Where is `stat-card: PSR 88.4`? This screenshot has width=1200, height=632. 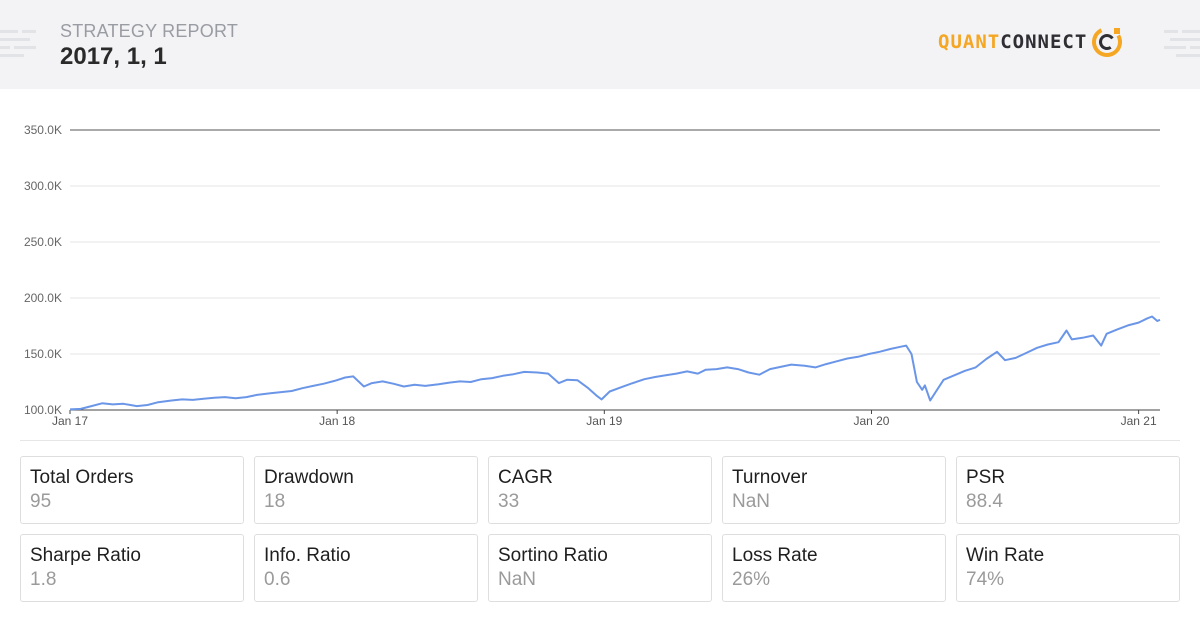
stat-card: PSR 88.4 is located at coordinates (1068, 490).